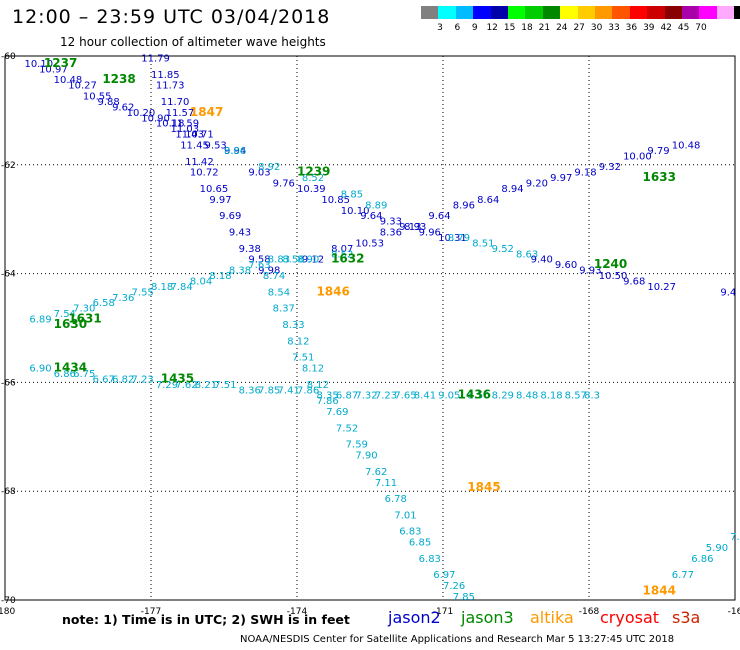 The image size is (740, 650). What do you see at coordinates (717, 548) in the screenshot?
I see `wave-height-value: 5.90` at bounding box center [717, 548].